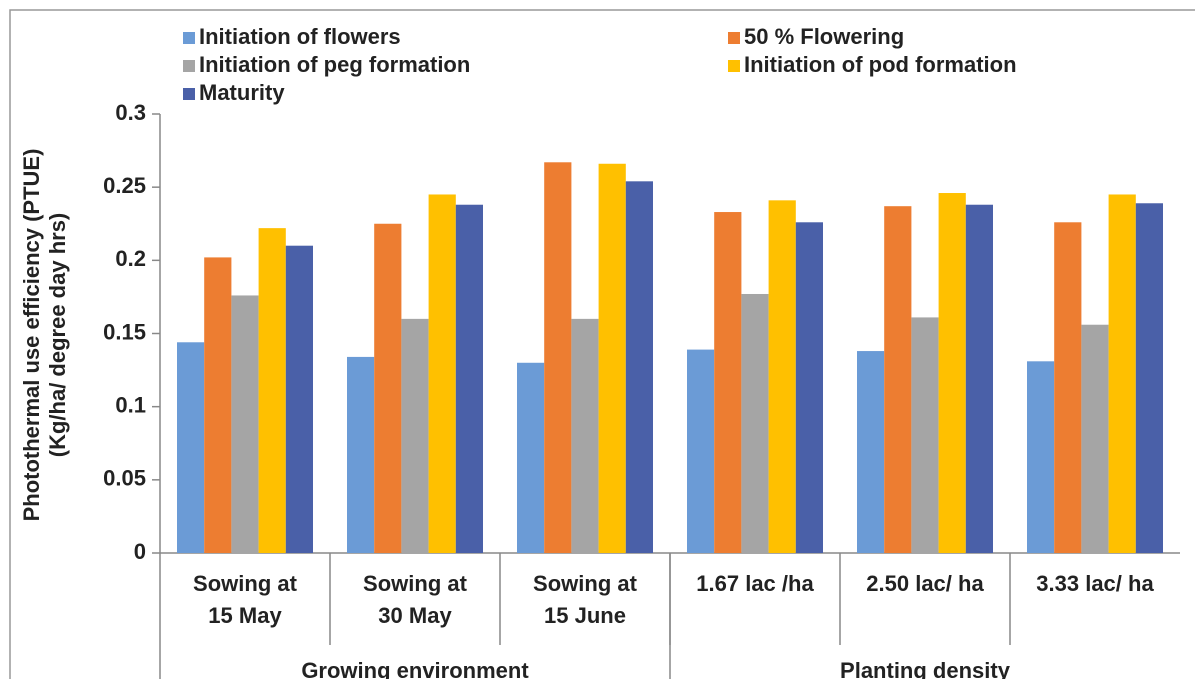 The height and width of the screenshot is (679, 1195). Describe the element at coordinates (824, 36) in the screenshot. I see `legend-label: 50 % Flowering` at that location.